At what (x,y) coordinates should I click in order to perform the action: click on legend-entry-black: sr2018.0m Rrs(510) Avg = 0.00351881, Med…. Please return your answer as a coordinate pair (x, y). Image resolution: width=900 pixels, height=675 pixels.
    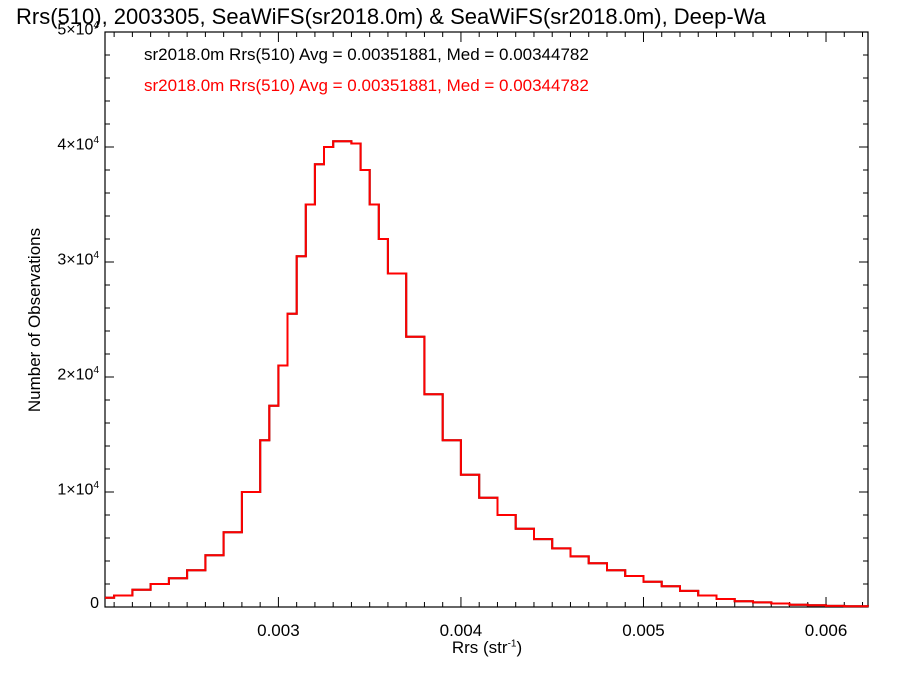
    Looking at the image, I should click on (366, 54).